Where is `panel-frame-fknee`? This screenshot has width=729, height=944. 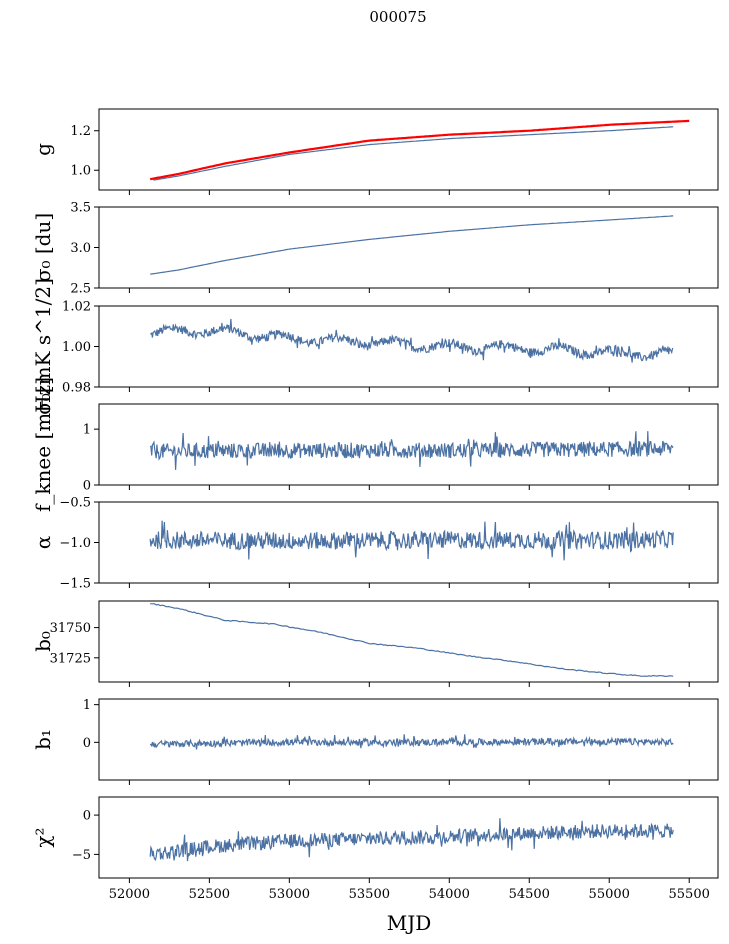
panel-frame-fknee is located at coordinates (408, 444).